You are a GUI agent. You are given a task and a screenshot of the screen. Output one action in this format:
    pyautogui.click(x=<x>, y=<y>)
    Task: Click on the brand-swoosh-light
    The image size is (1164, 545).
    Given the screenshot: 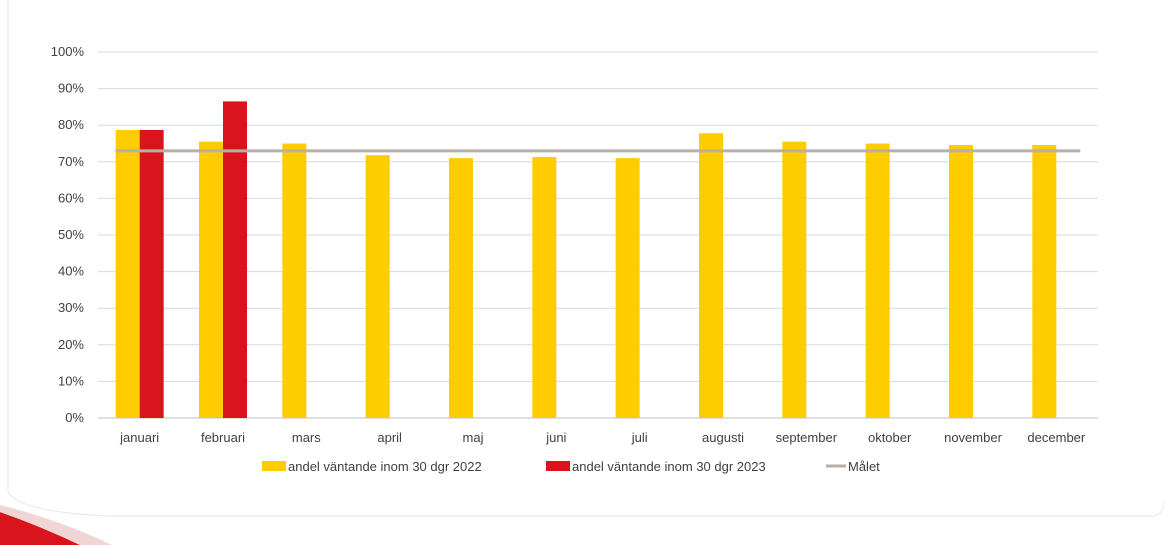 What is the action you would take?
    pyautogui.click(x=56, y=525)
    